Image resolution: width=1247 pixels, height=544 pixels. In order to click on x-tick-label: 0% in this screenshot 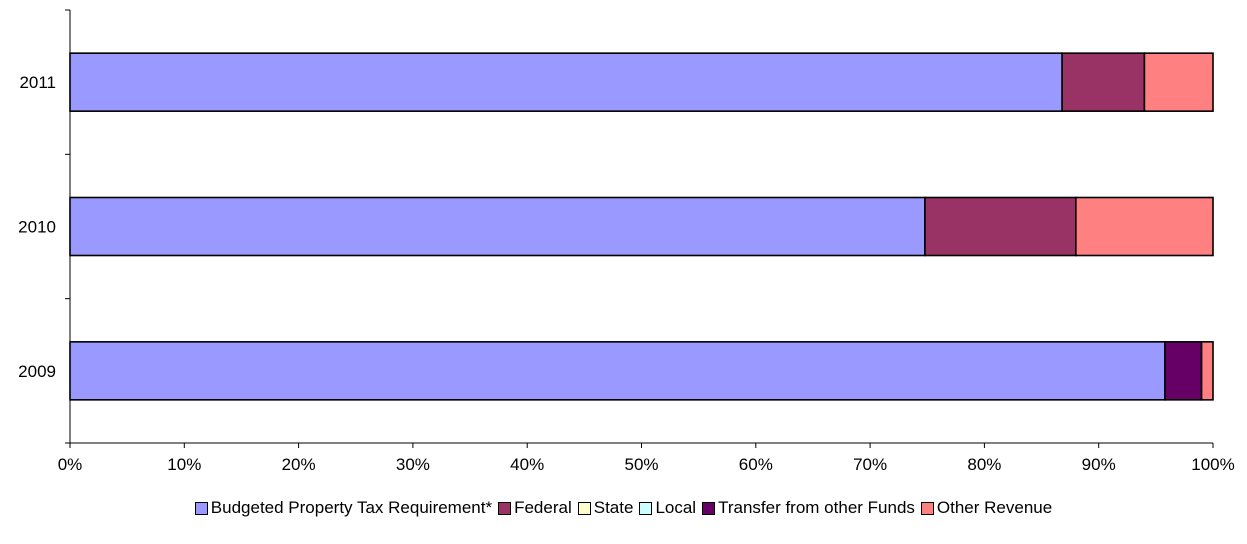, I will do `click(70, 464)`.